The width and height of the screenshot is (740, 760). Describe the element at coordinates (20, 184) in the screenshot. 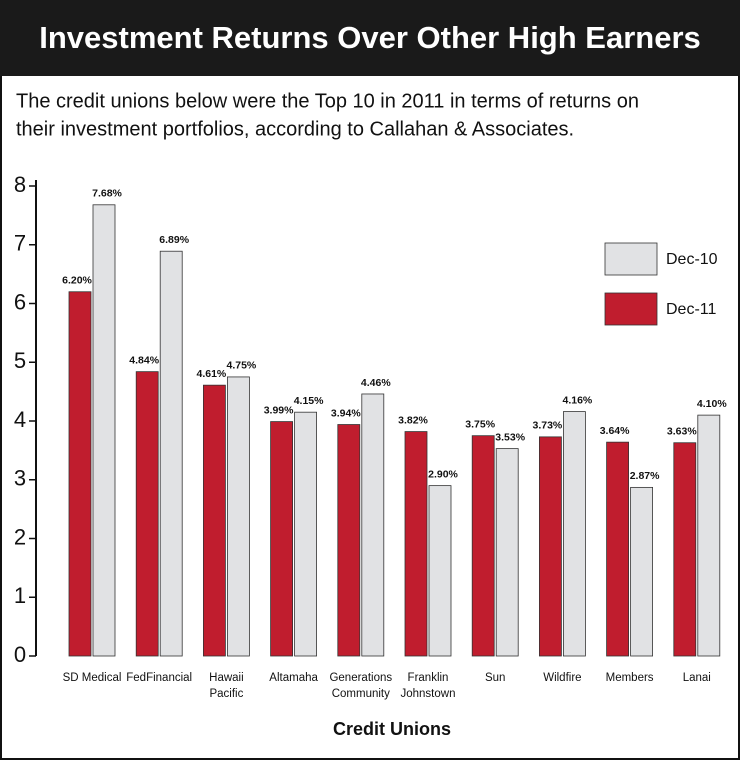

I see `y-tick-label: 8` at that location.